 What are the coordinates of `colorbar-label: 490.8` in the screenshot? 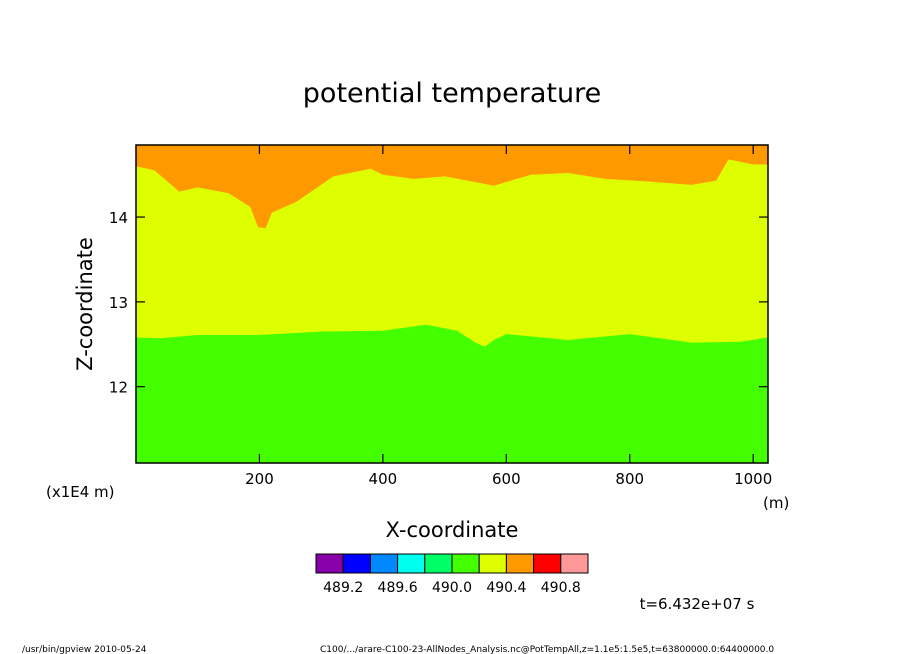 It's located at (561, 588).